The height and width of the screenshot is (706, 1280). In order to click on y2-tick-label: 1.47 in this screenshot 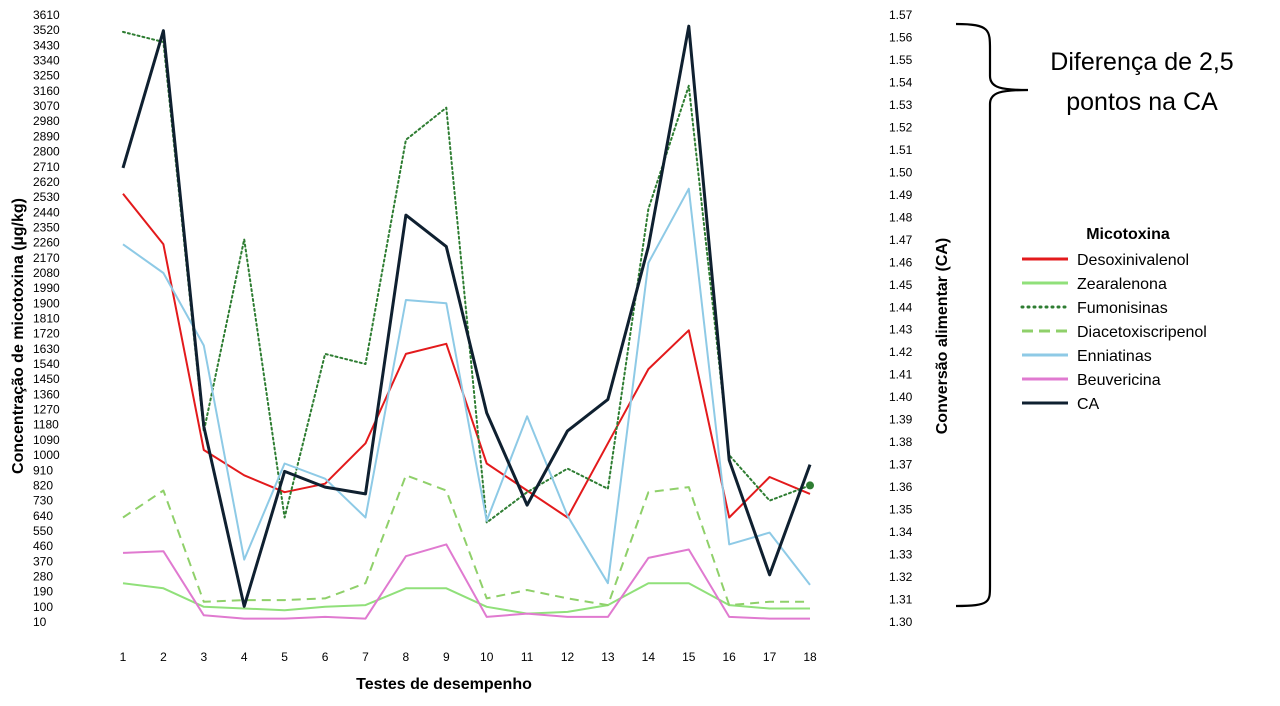, I will do `click(901, 240)`.